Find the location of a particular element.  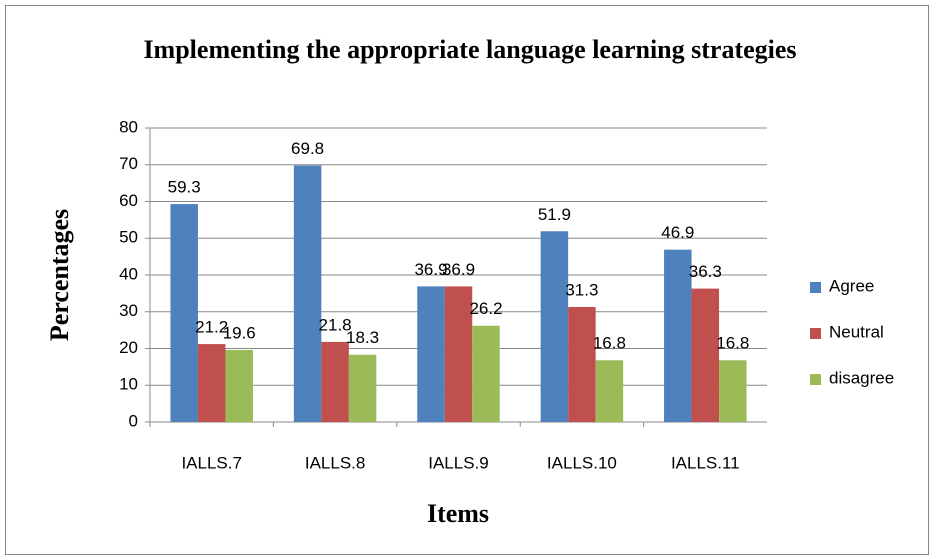

data-label: 59.3 is located at coordinates (184, 187).